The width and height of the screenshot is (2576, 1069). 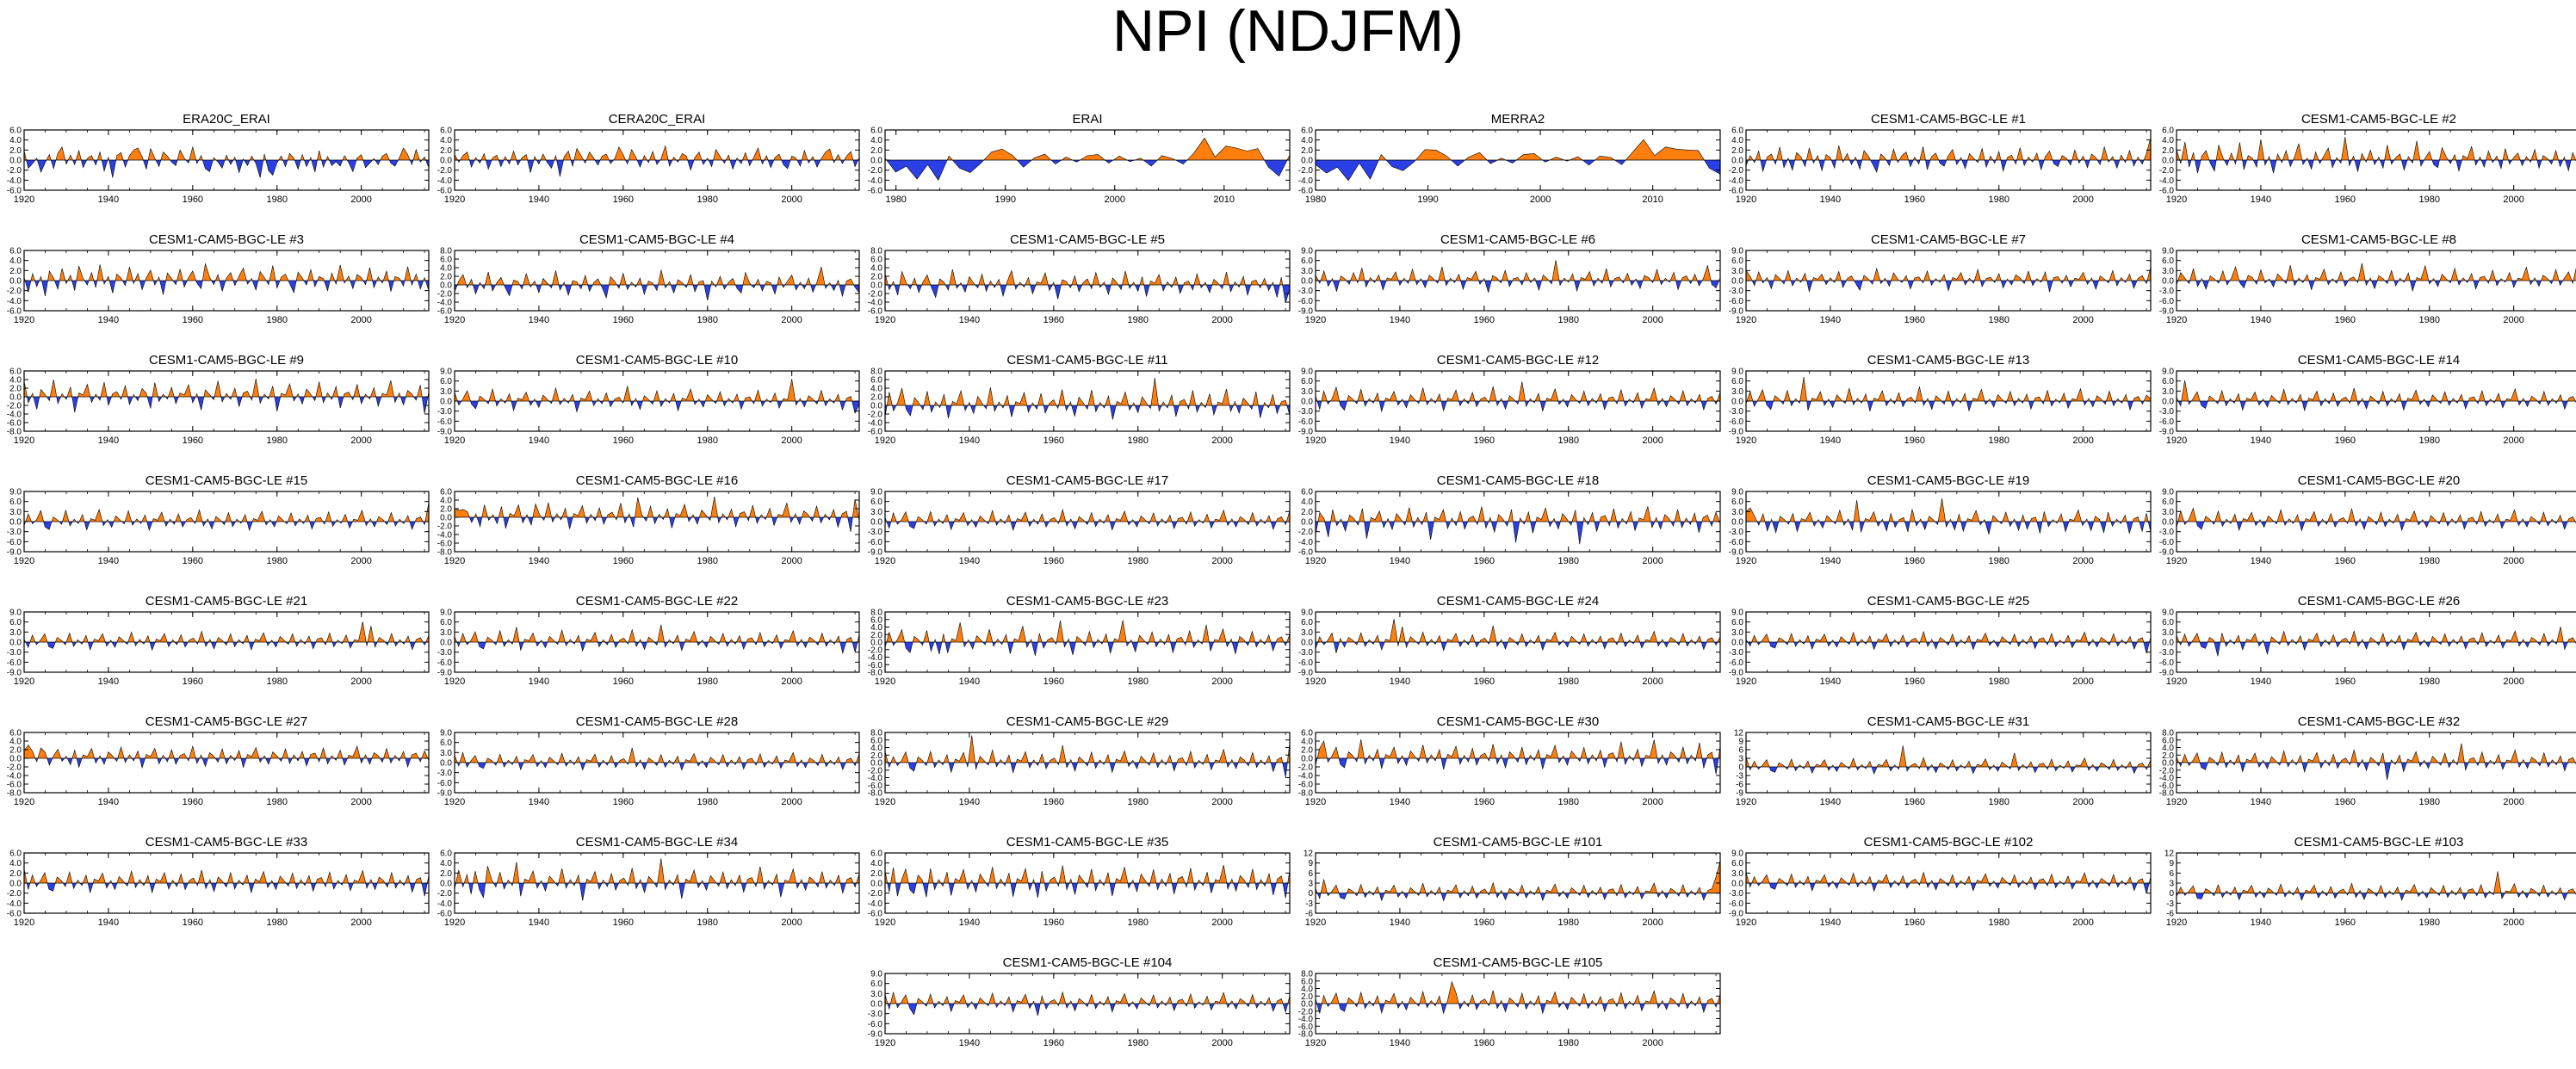 What do you see at coordinates (1518, 963) in the screenshot?
I see `panel-title: CESM1-CAM5-BGC-LE #105` at bounding box center [1518, 963].